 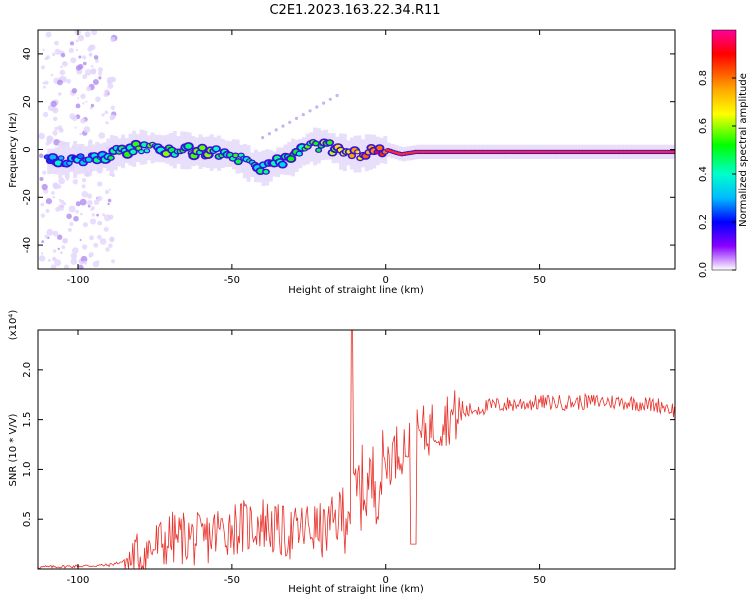 What do you see at coordinates (703, 174) in the screenshot?
I see `colorbar-tick-label: 0.4` at bounding box center [703, 174].